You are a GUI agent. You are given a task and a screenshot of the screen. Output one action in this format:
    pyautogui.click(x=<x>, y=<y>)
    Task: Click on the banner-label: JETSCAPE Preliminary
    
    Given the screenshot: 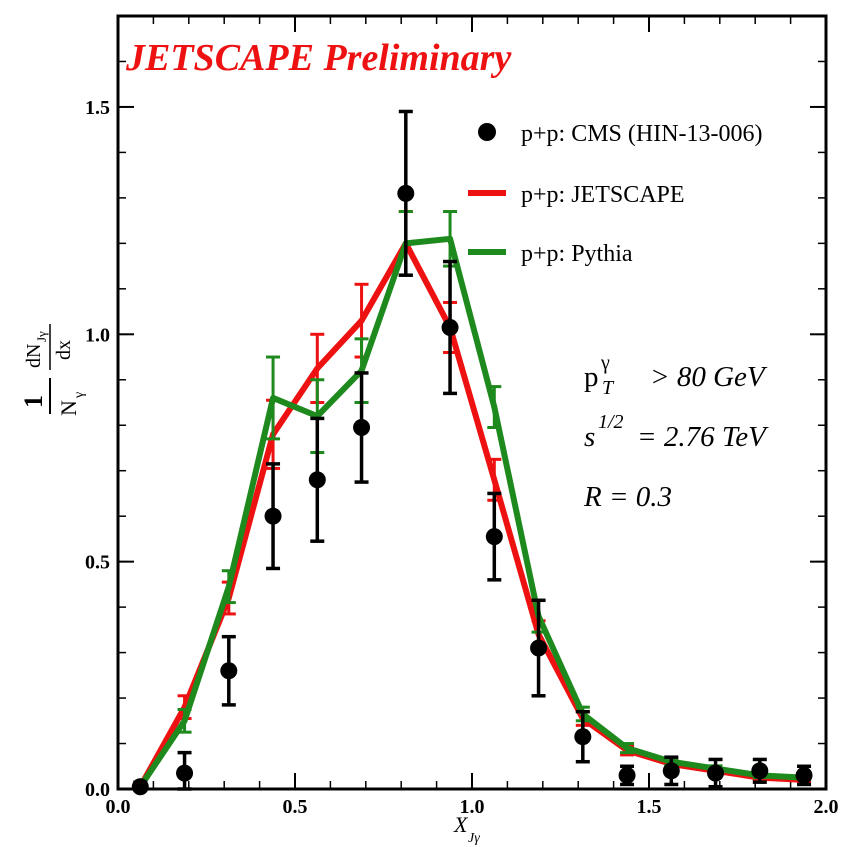 What is the action you would take?
    pyautogui.click(x=318, y=58)
    